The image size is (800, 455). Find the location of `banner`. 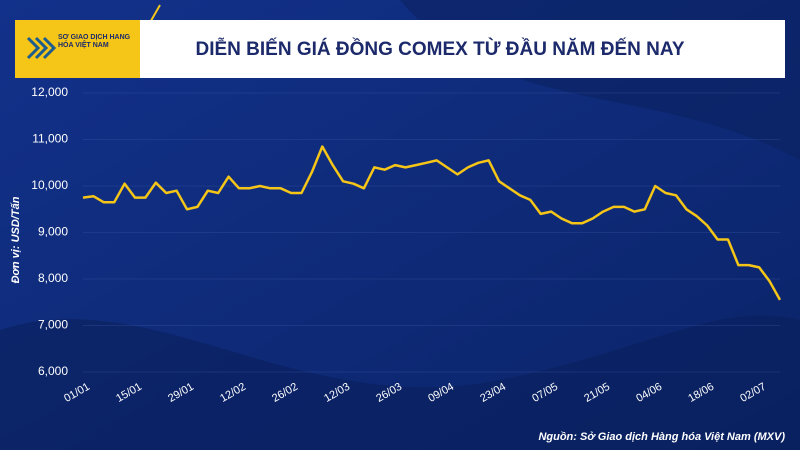

banner is located at coordinates (400, 49).